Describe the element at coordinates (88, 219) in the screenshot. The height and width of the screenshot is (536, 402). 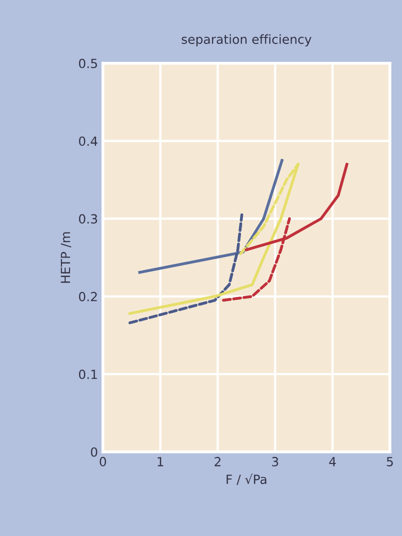
I see `y-tick-label: 0.3` at that location.